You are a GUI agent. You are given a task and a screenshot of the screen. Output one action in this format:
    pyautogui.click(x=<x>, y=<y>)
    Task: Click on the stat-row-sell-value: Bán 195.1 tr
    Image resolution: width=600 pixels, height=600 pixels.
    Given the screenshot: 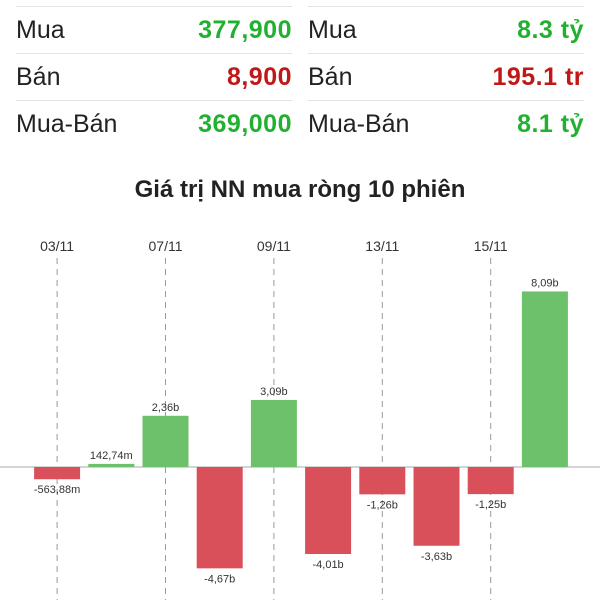 What is the action you would take?
    pyautogui.click(x=446, y=77)
    